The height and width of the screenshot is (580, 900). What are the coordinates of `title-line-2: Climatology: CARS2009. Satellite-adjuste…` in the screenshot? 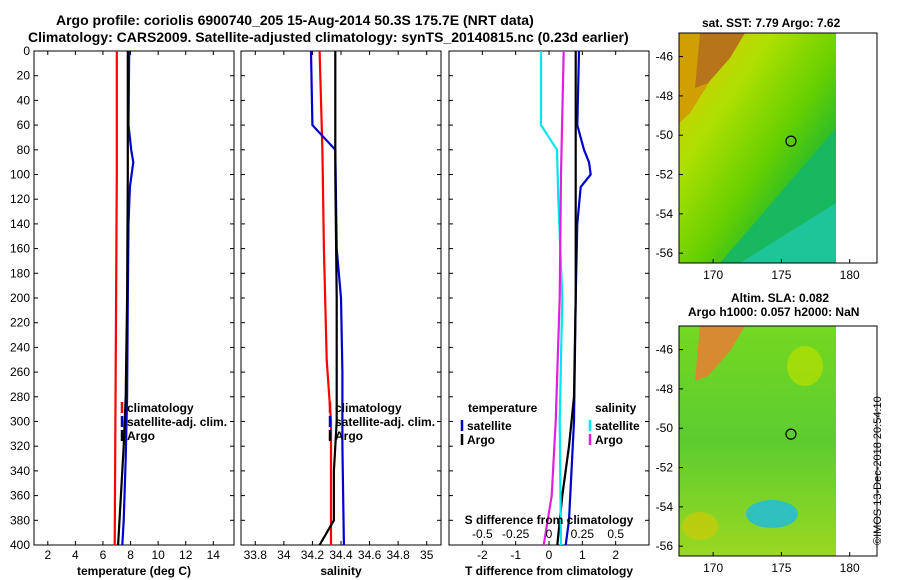 It's located at (328, 37).